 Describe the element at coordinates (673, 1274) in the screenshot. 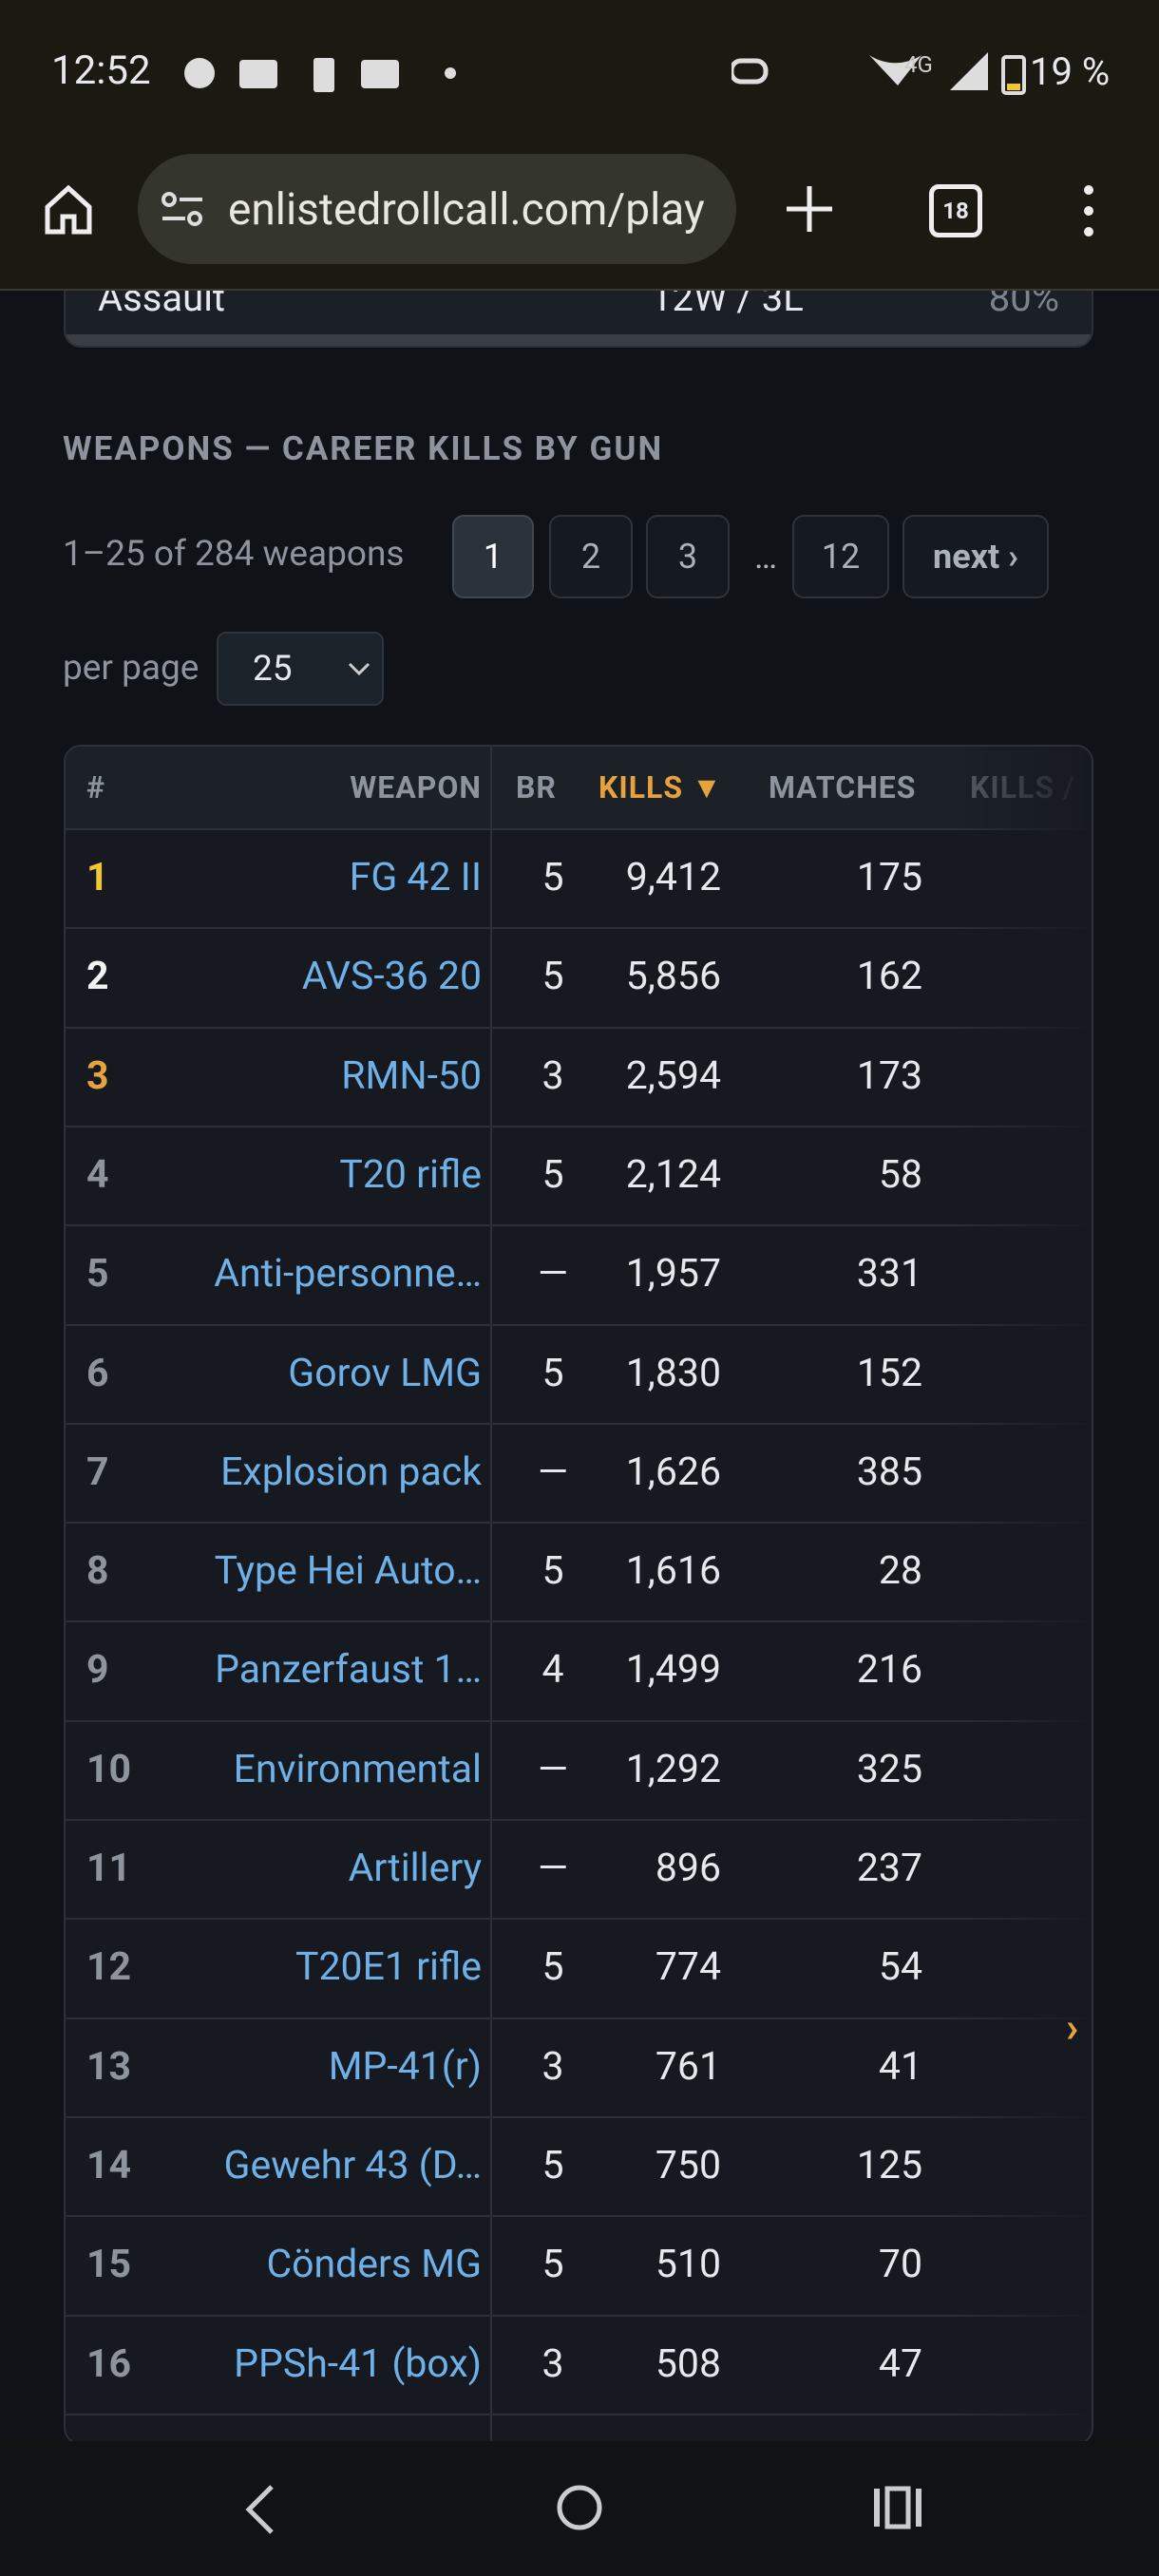

I see `kills: 1,957` at that location.